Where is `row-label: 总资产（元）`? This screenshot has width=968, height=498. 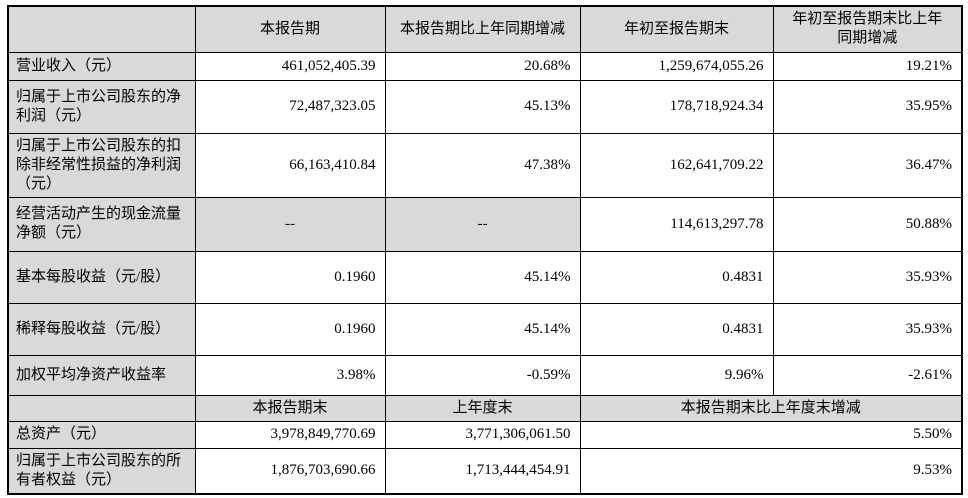
row-label: 总资产（元） is located at coordinates (101, 434).